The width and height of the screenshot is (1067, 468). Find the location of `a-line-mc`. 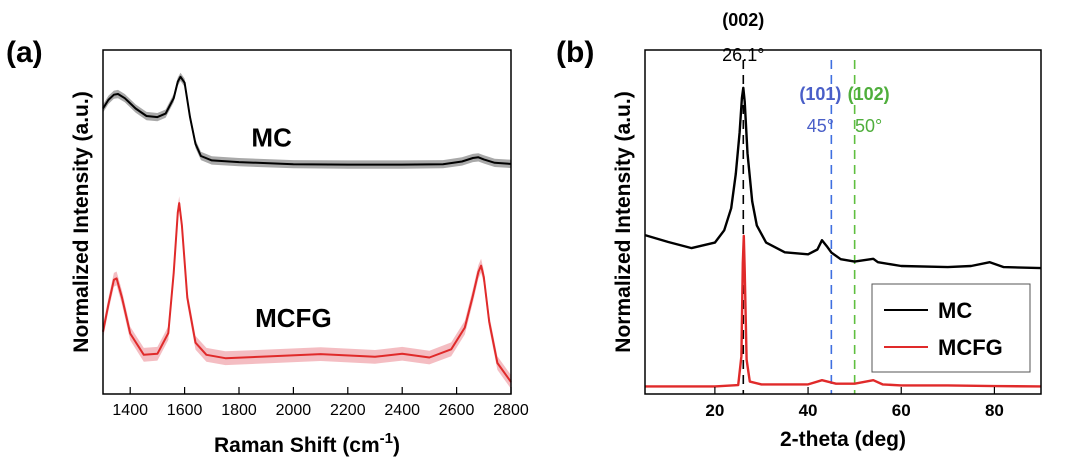

a-line-mc is located at coordinates (307, 120).